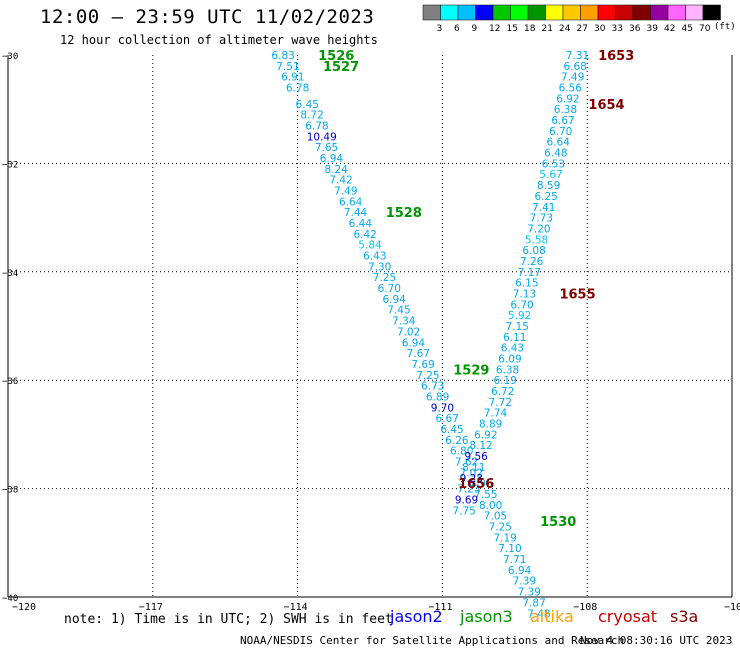 The image size is (740, 650). What do you see at coordinates (653, 29) in the screenshot?
I see `legend-label: 39` at bounding box center [653, 29].